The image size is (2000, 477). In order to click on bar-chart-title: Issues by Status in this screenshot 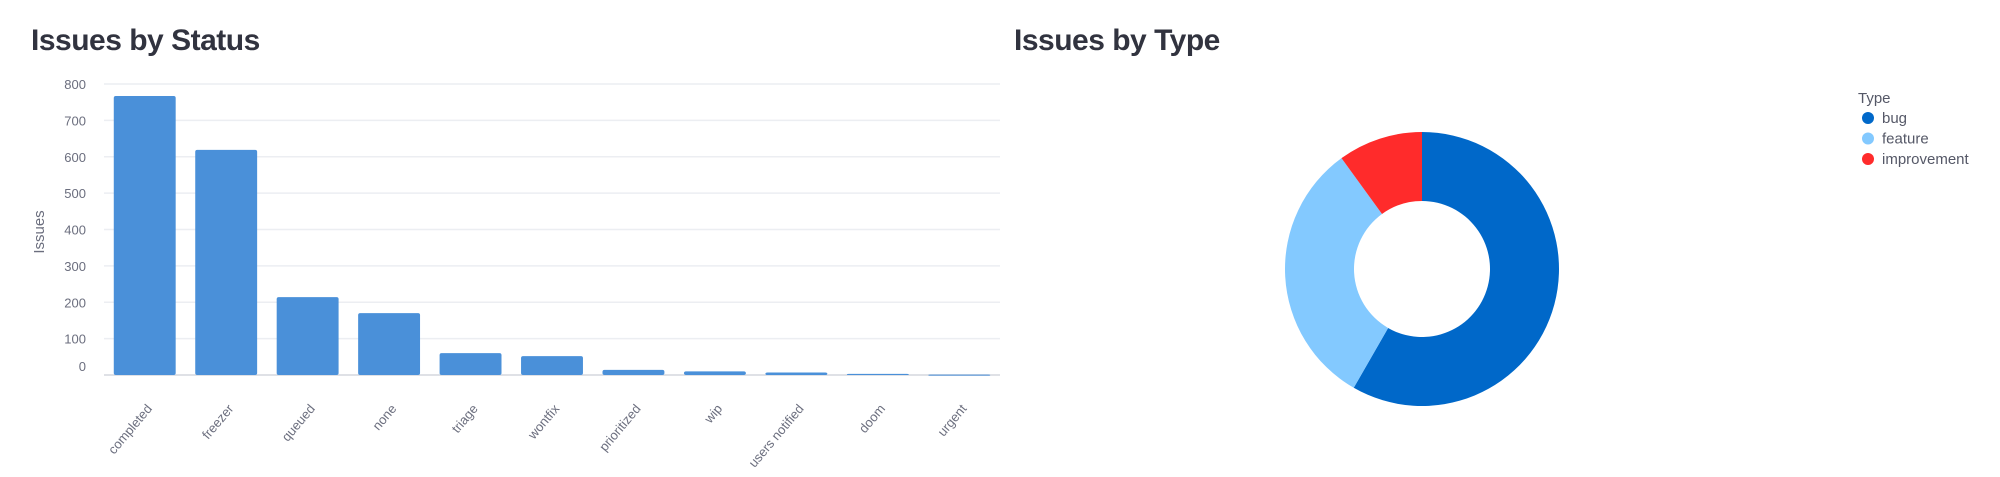, I will do `click(145, 40)`.